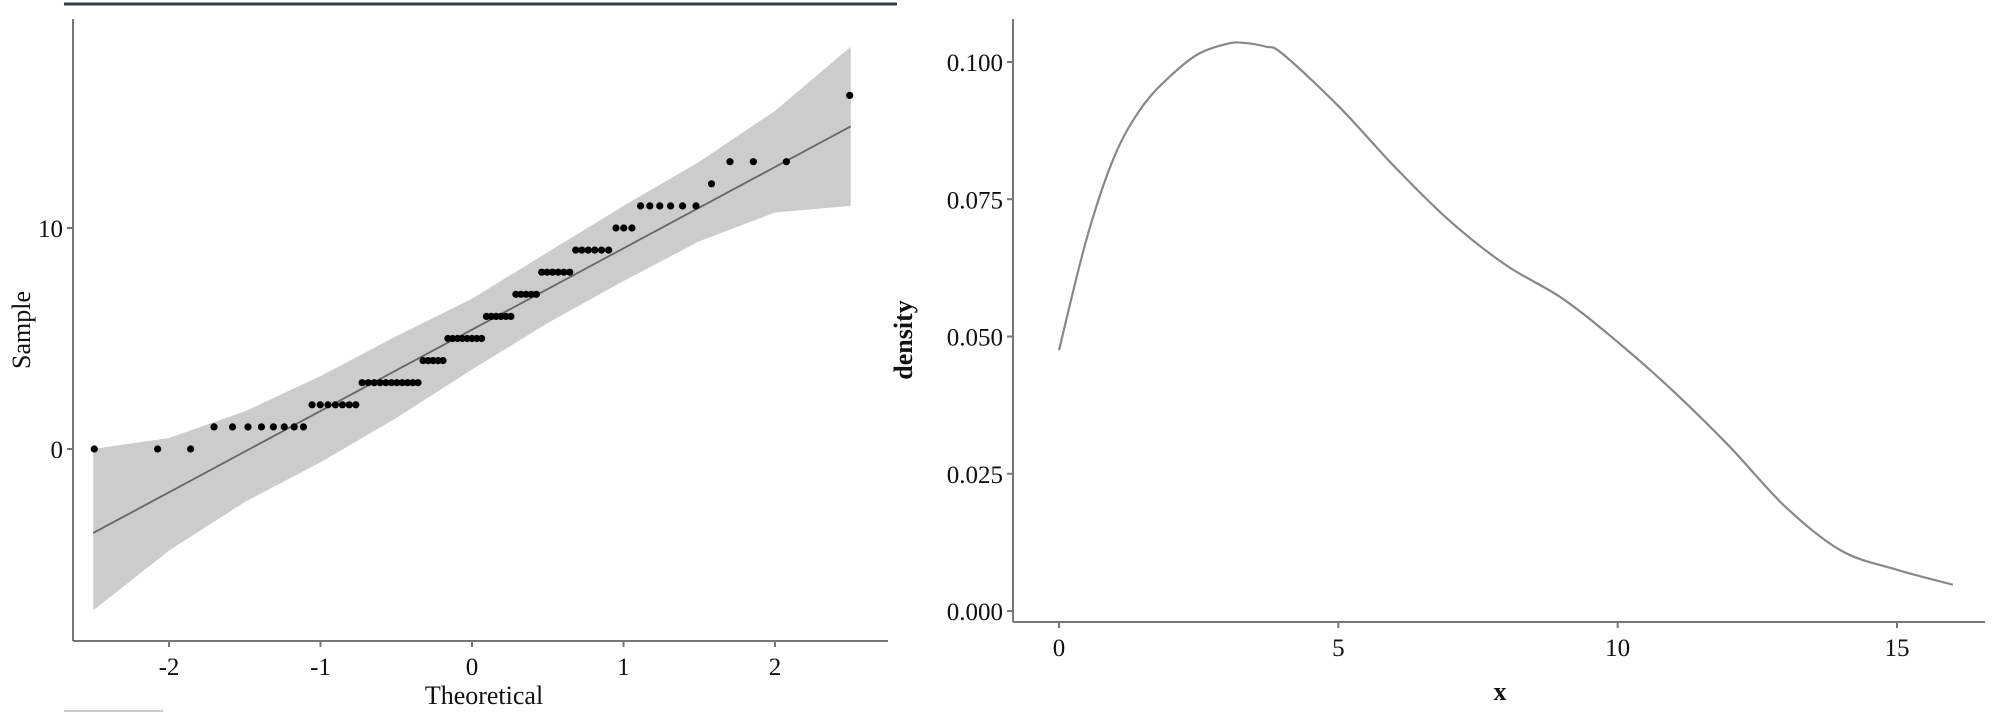 Image resolution: width=2000 pixels, height=716 pixels. What do you see at coordinates (55, 340) in the screenshot?
I see `qq-y-ticks: 0 10` at bounding box center [55, 340].